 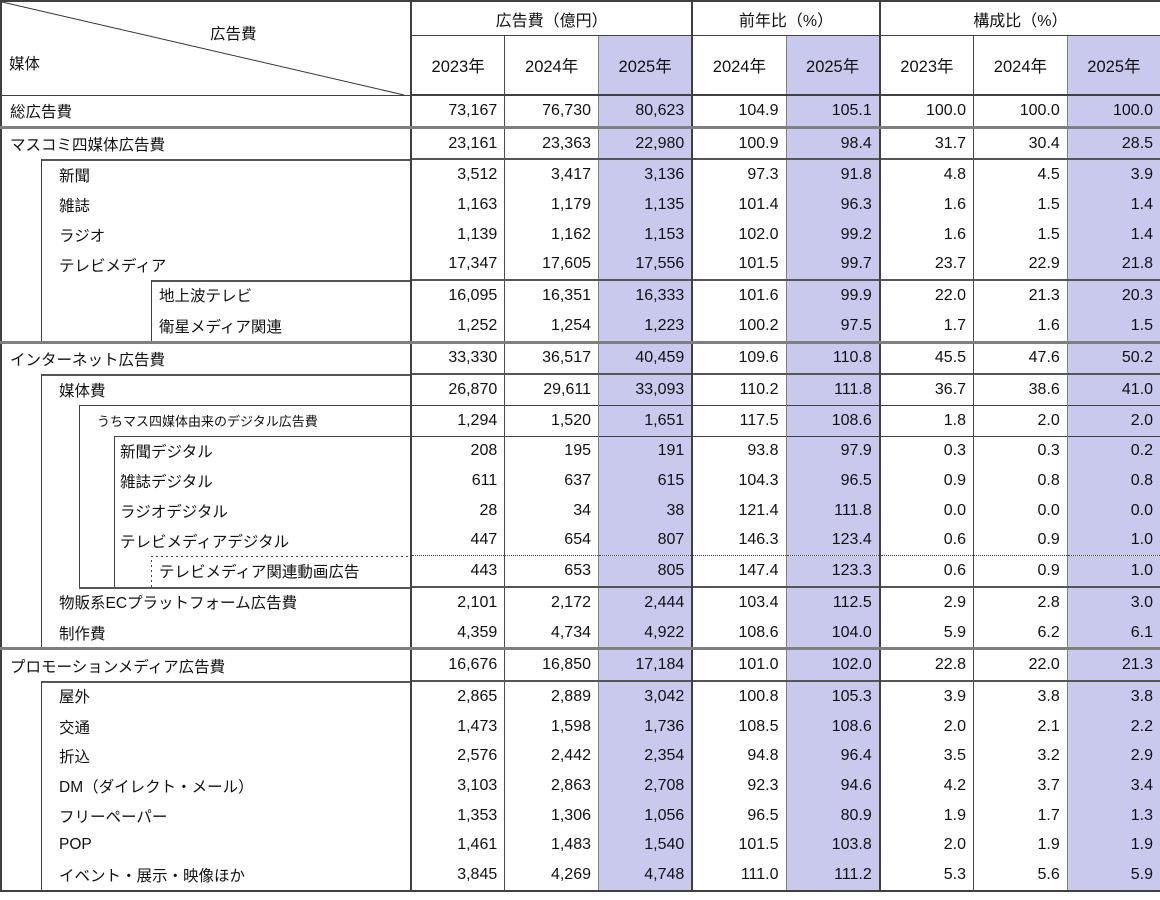 I want to click on value-cell: 109.6, so click(x=739, y=357).